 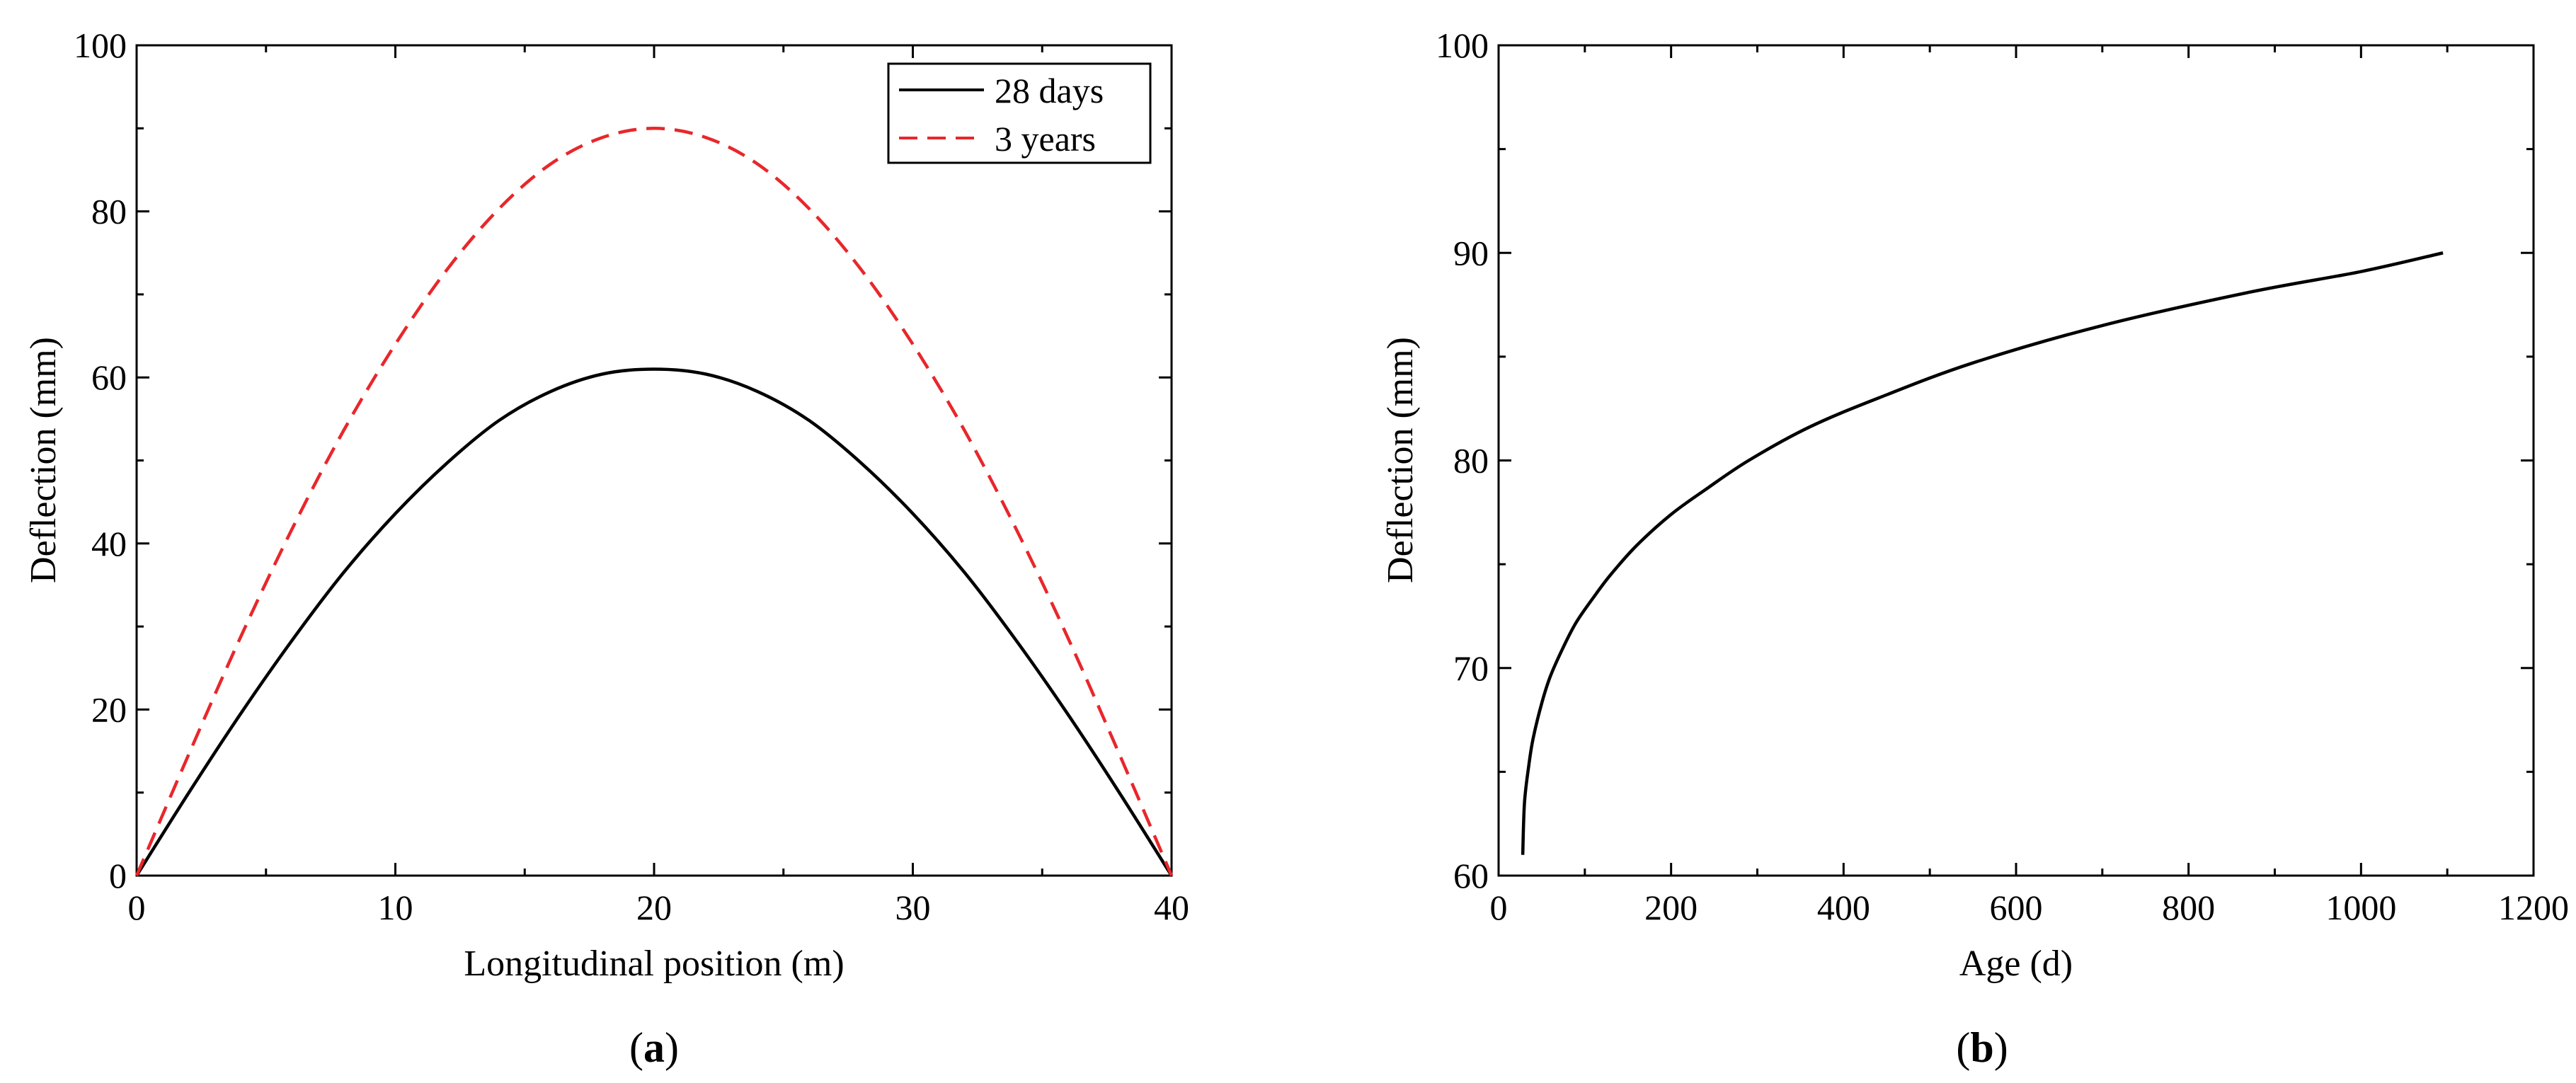 I want to click on caption-letter: b, so click(x=1981, y=1047).